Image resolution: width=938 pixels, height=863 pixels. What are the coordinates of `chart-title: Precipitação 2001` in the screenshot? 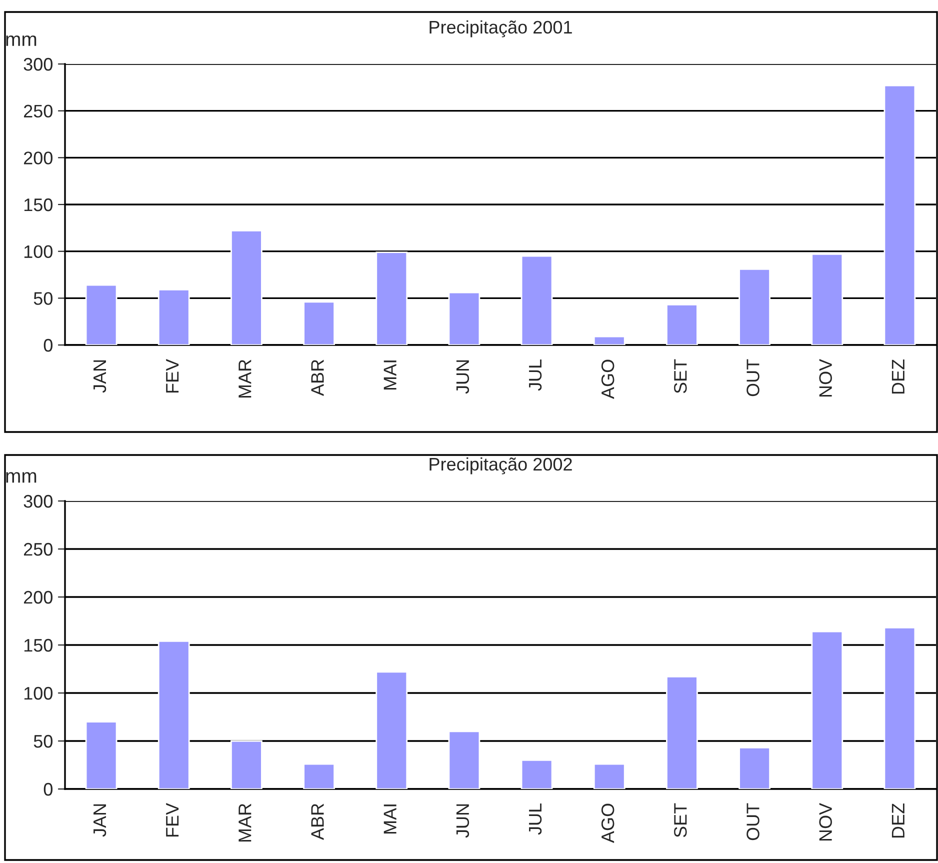 It's located at (501, 29).